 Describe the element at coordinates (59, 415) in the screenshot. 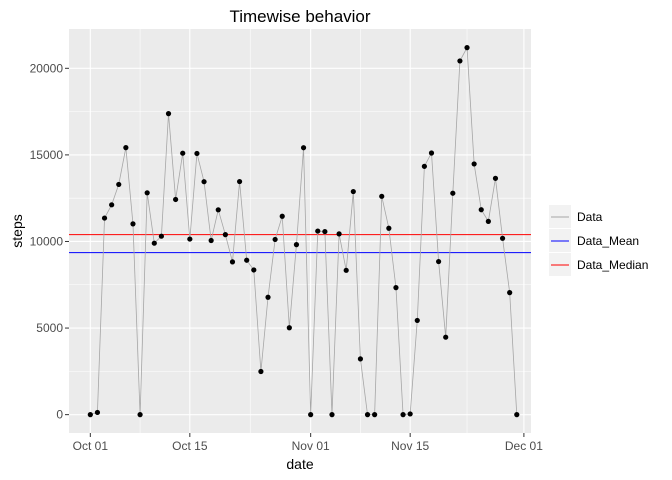

I see `y-tick-label: 0` at that location.